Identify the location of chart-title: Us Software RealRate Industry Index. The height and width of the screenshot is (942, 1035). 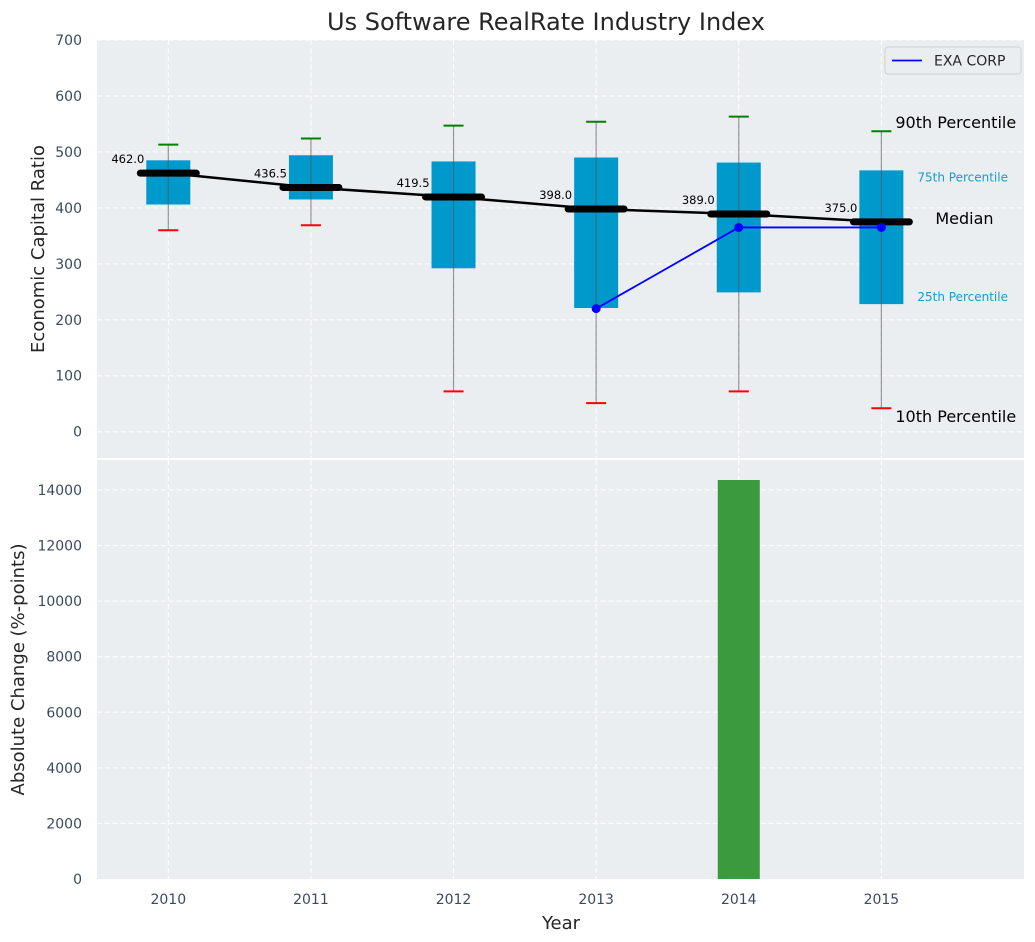
(546, 22).